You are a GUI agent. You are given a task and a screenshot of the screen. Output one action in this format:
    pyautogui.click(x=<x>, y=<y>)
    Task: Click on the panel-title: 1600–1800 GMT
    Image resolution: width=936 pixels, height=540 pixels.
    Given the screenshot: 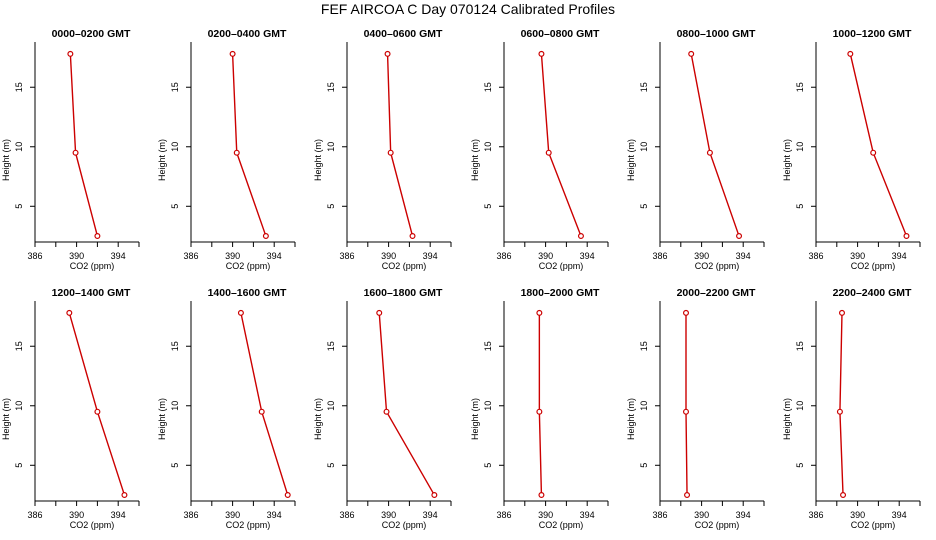 What is the action you would take?
    pyautogui.click(x=403, y=293)
    